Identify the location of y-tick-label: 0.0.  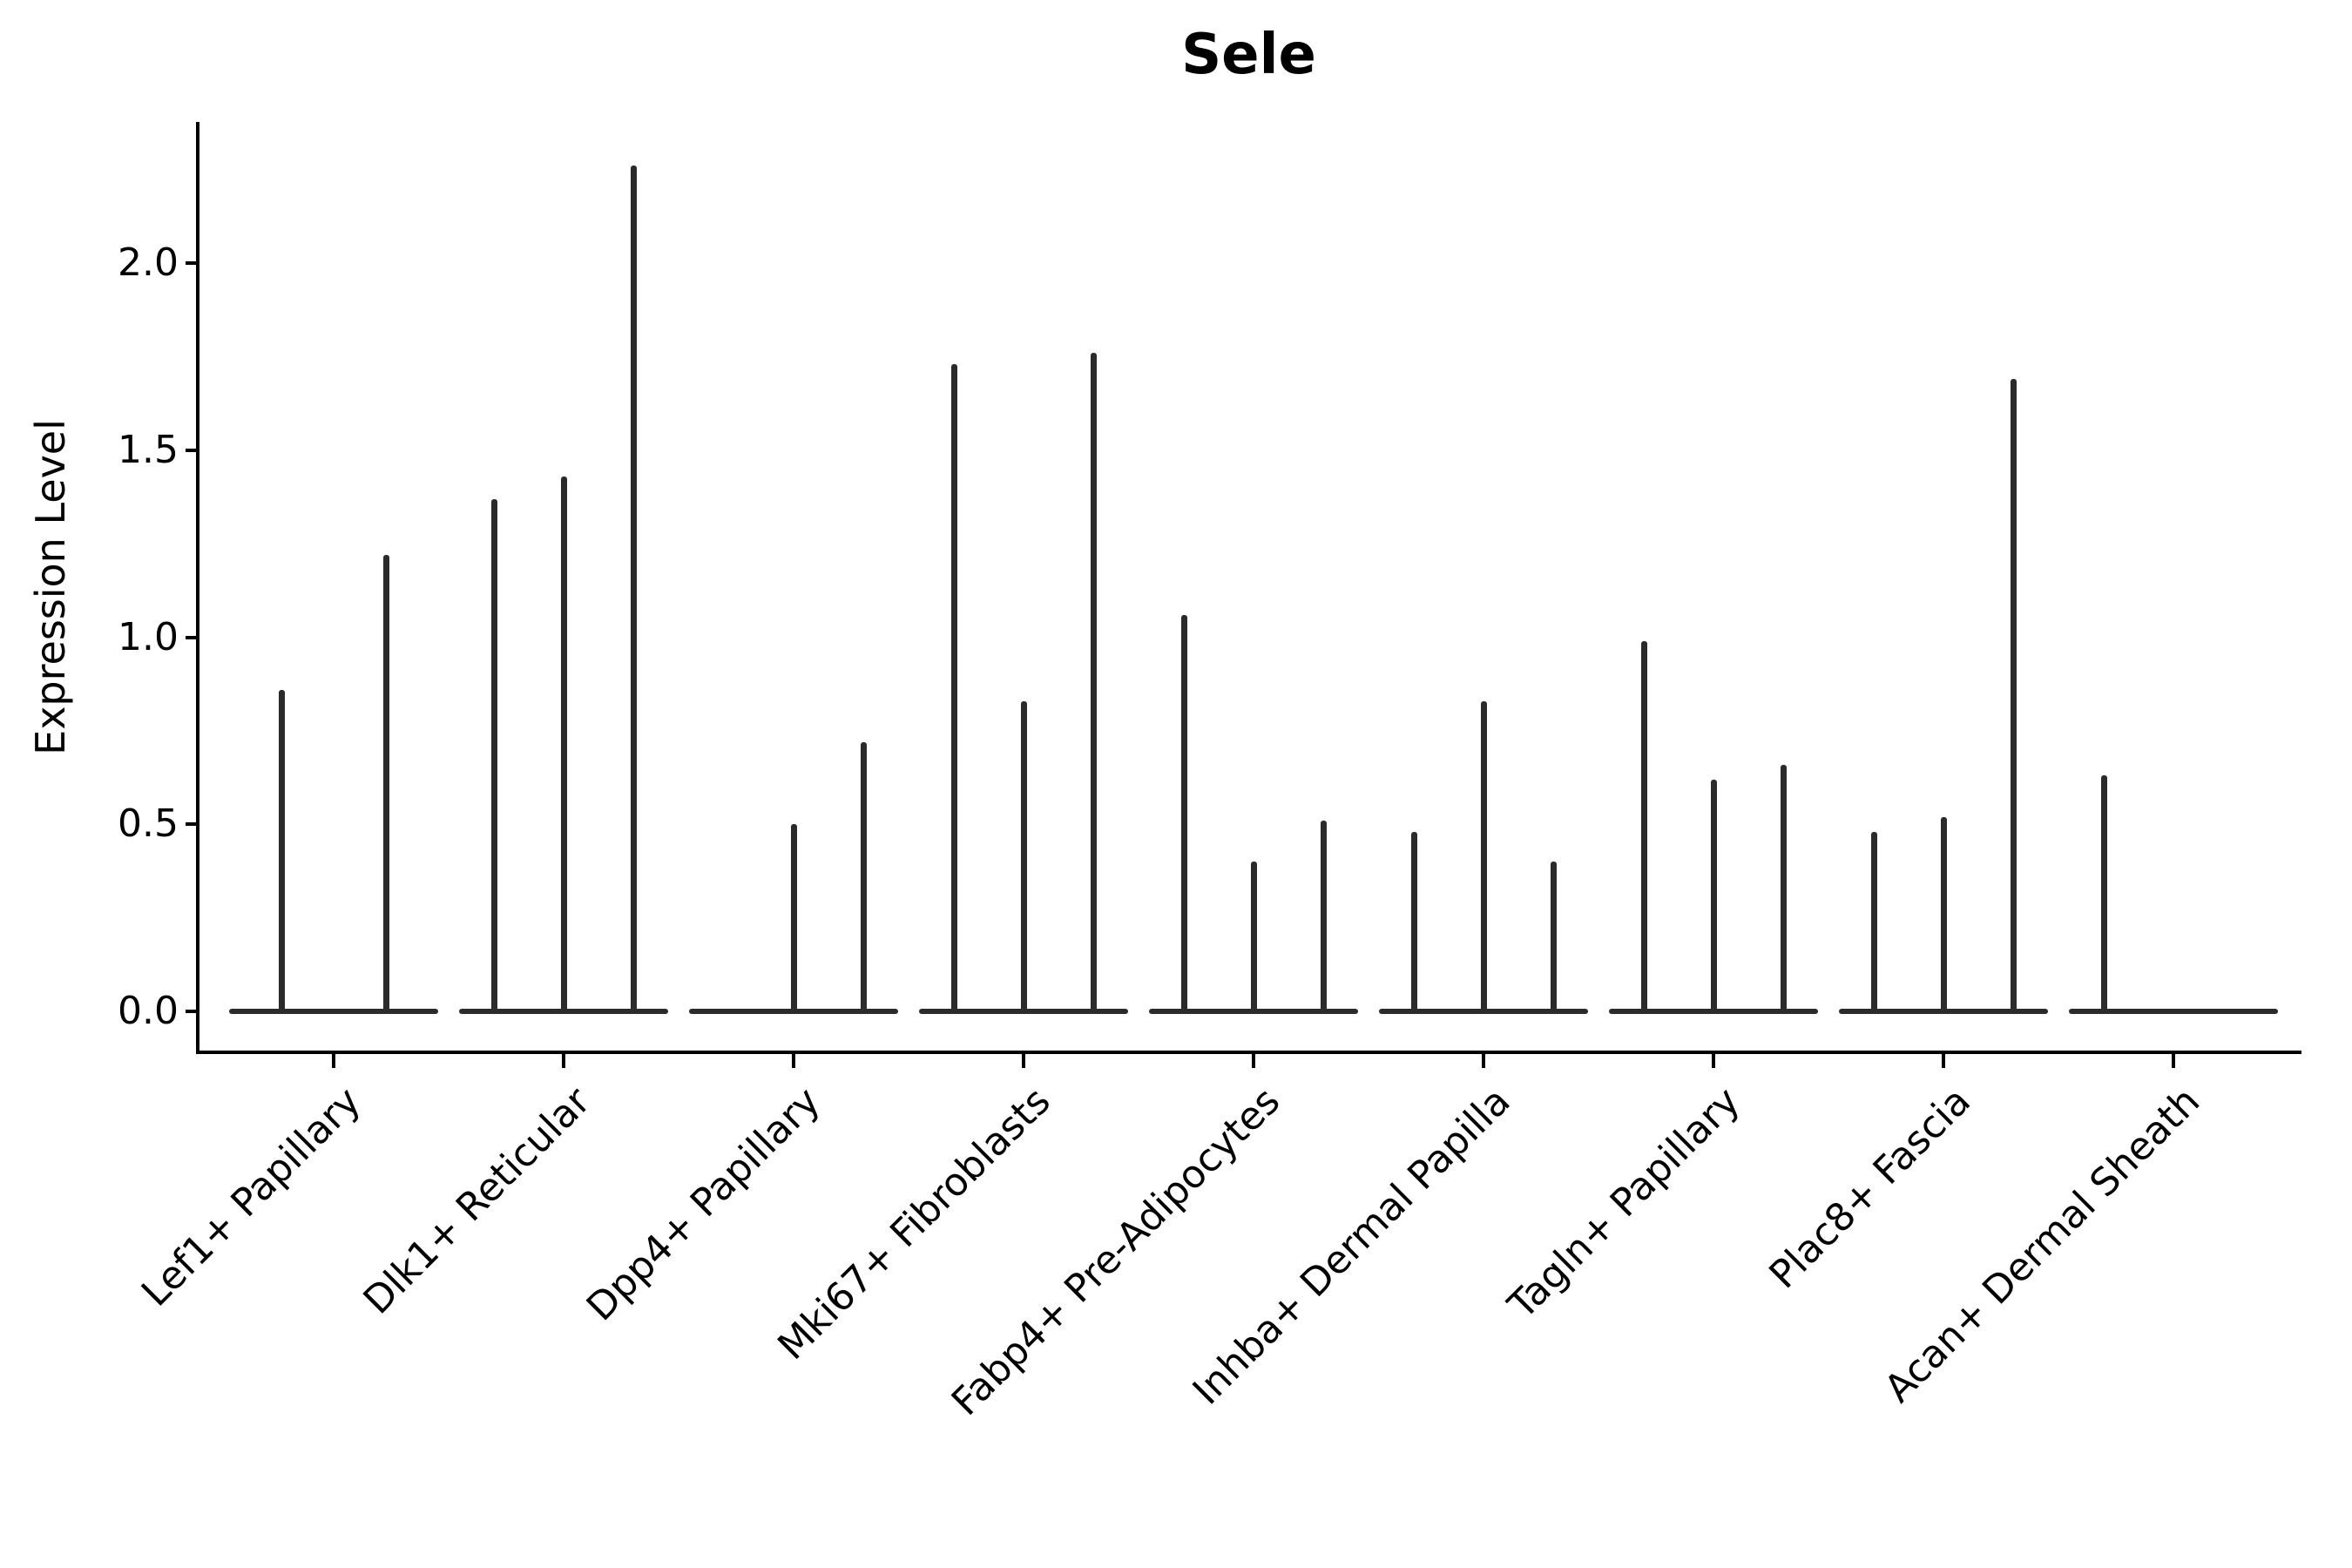
(148, 1011).